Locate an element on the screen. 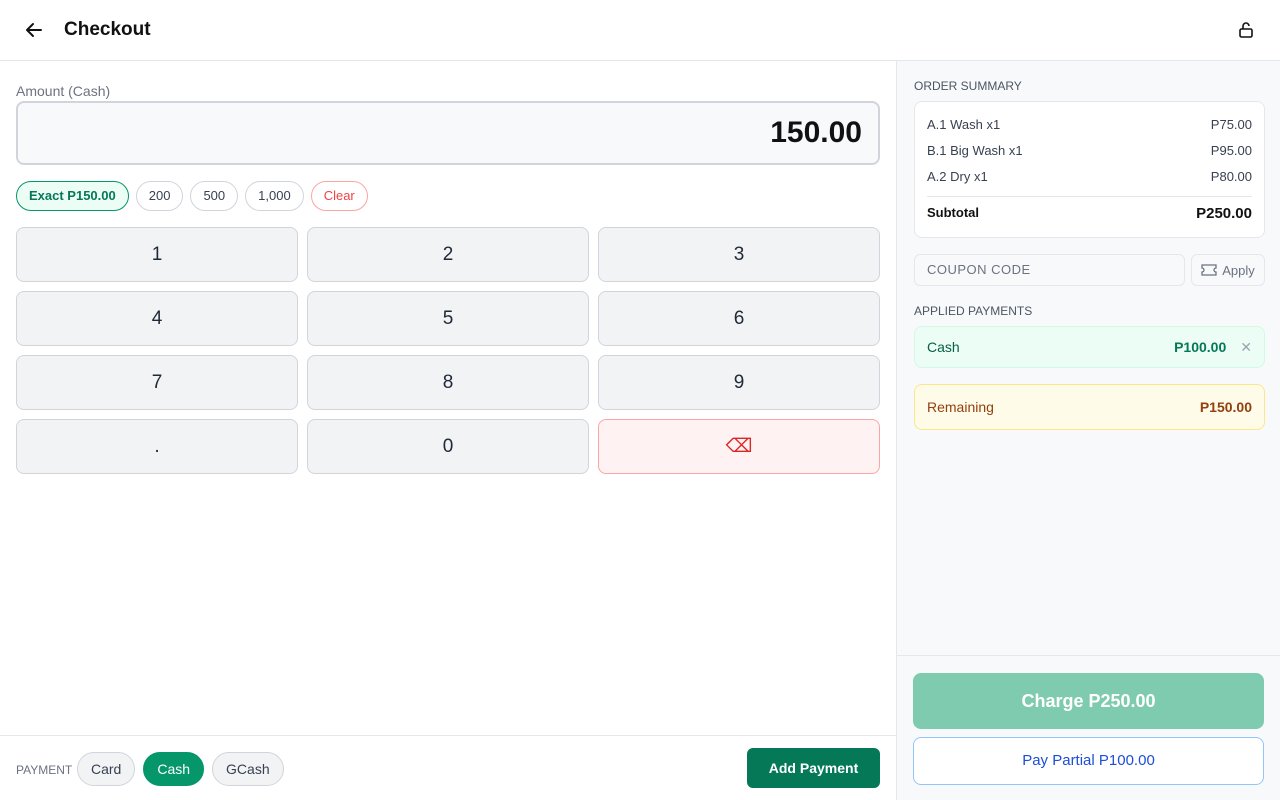 The width and height of the screenshot is (1280, 800). page-title: Checkout is located at coordinates (107, 29).